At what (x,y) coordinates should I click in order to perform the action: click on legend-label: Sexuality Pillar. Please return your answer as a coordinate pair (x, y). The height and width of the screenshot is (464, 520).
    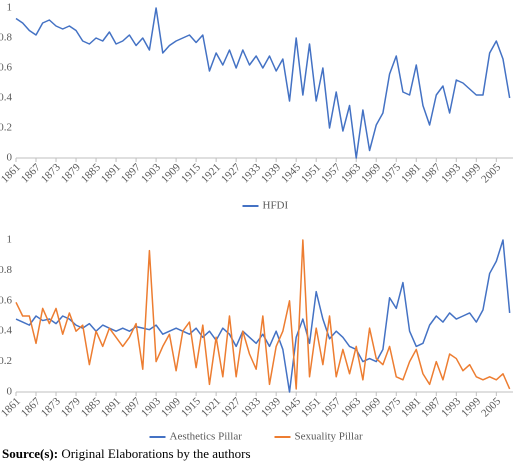
    Looking at the image, I should click on (329, 437).